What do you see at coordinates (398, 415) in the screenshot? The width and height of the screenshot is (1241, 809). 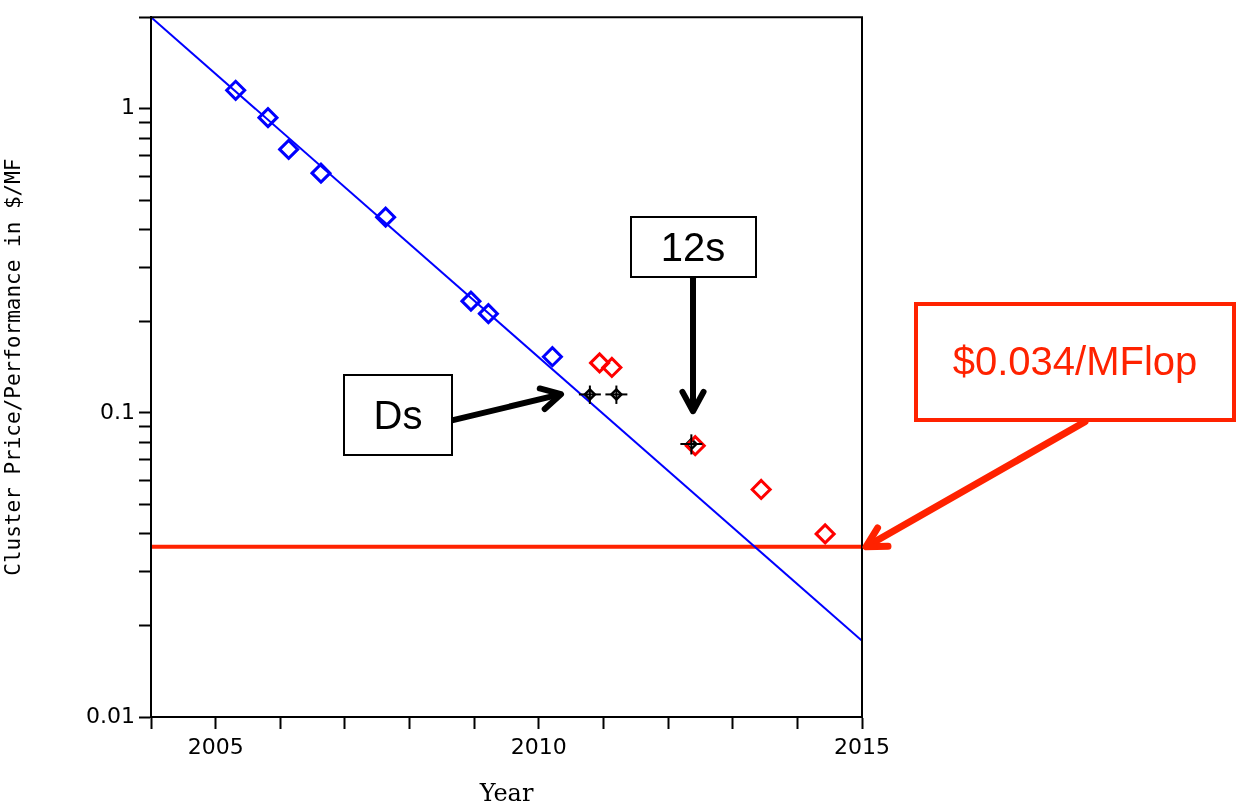 I see `annotation: Ds` at bounding box center [398, 415].